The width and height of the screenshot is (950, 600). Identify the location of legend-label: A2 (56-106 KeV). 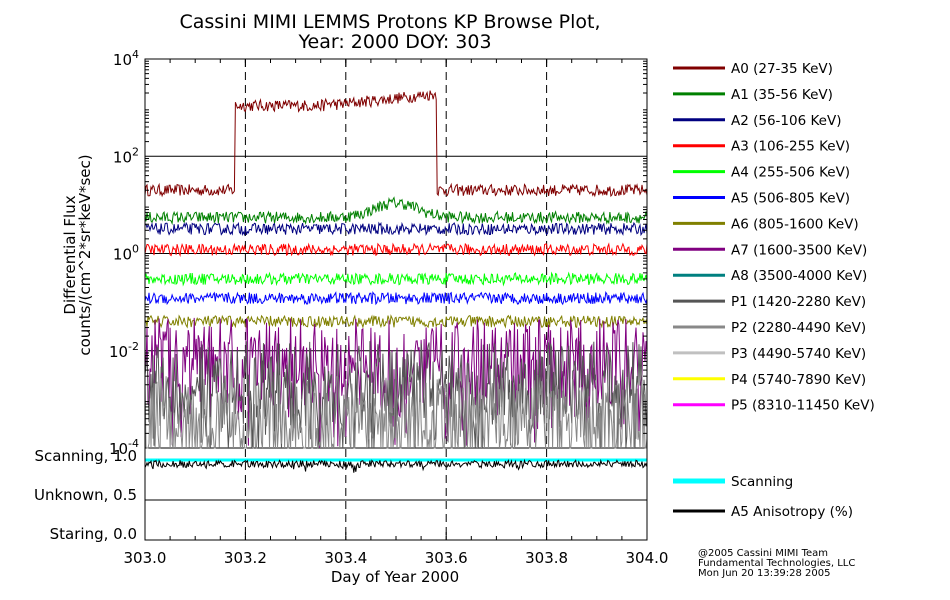
(786, 121).